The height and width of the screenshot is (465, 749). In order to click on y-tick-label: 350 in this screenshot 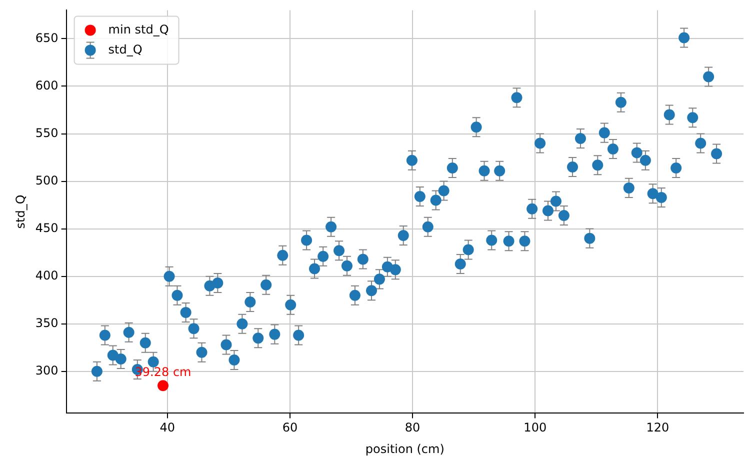, I will do `click(46, 323)`.